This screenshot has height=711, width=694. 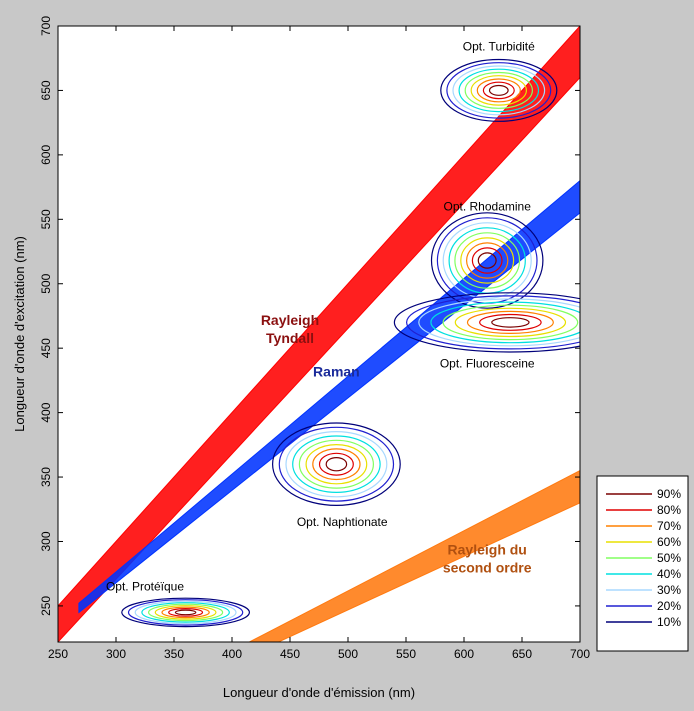 What do you see at coordinates (46, 283) in the screenshot?
I see `y-tick-label-5: 500` at bounding box center [46, 283].